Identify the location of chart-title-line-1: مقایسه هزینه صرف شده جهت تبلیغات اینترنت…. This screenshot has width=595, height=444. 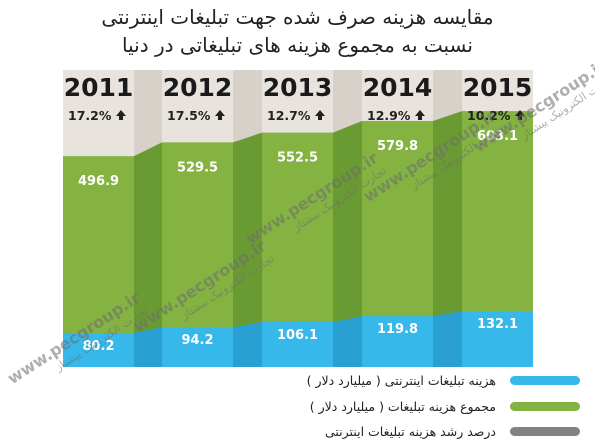
(297, 17).